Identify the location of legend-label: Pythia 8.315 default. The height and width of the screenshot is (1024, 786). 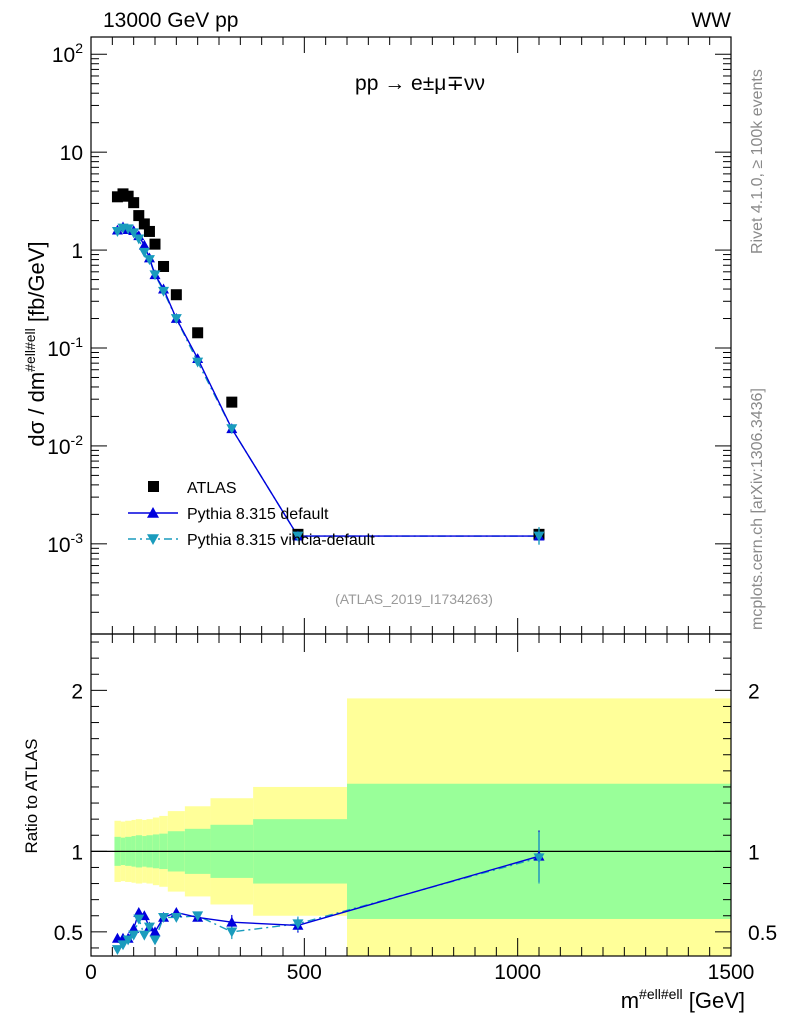
(258, 514).